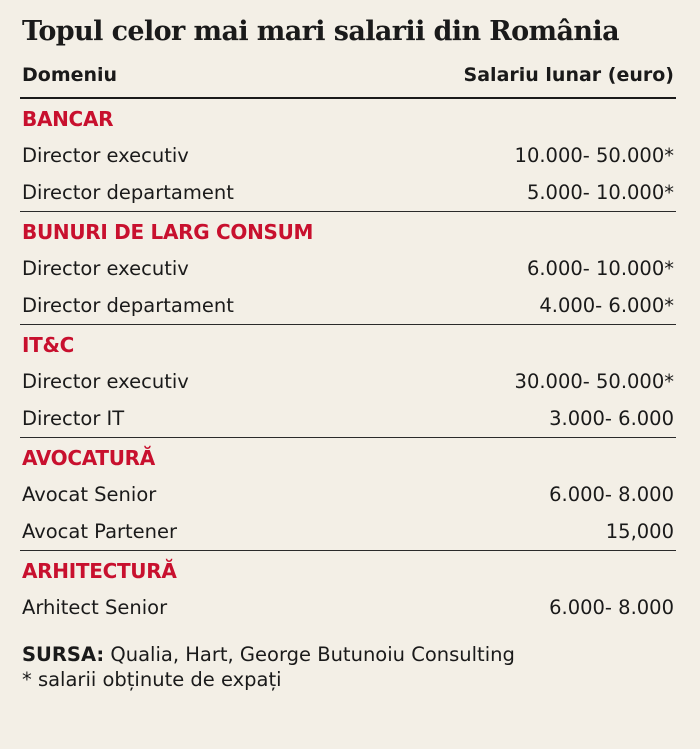 The image size is (700, 749). What do you see at coordinates (100, 531) in the screenshot?
I see `row-label: Avocat Partener` at bounding box center [100, 531].